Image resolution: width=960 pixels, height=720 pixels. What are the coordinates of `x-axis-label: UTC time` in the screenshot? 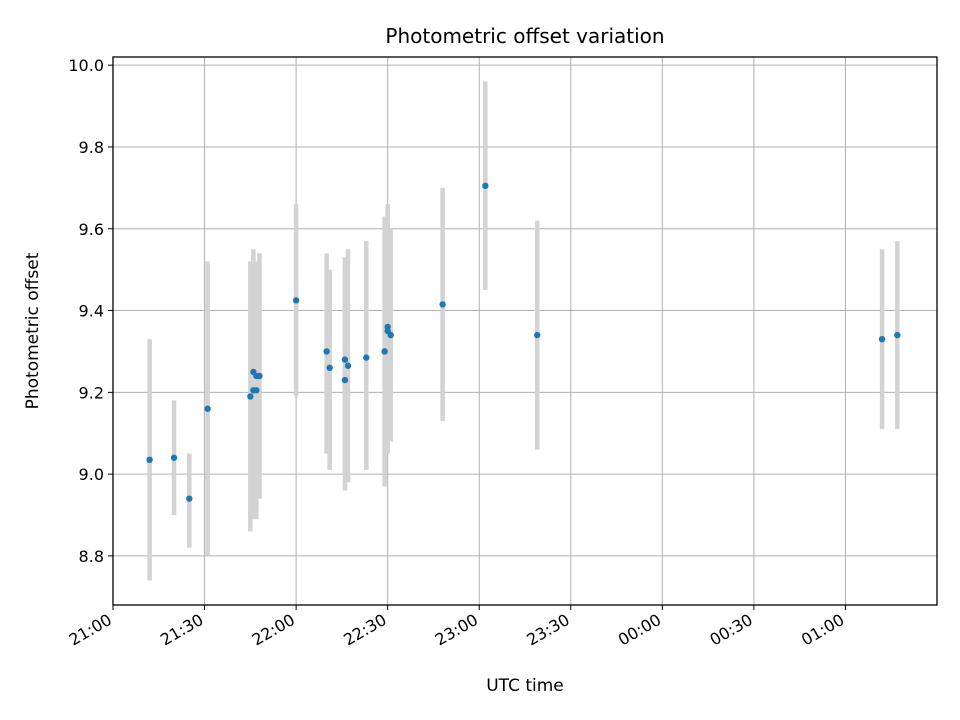 It's located at (525, 686).